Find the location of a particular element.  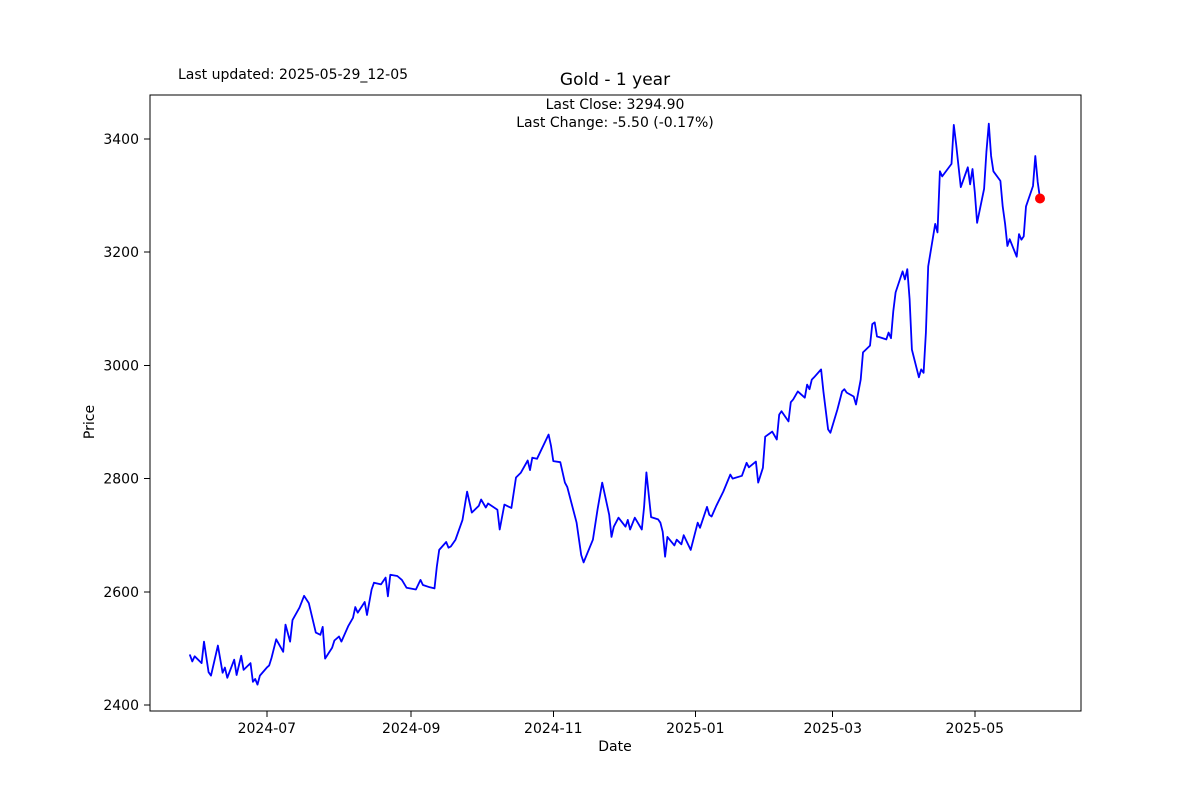

x-axis-label: Date is located at coordinates (615, 747).